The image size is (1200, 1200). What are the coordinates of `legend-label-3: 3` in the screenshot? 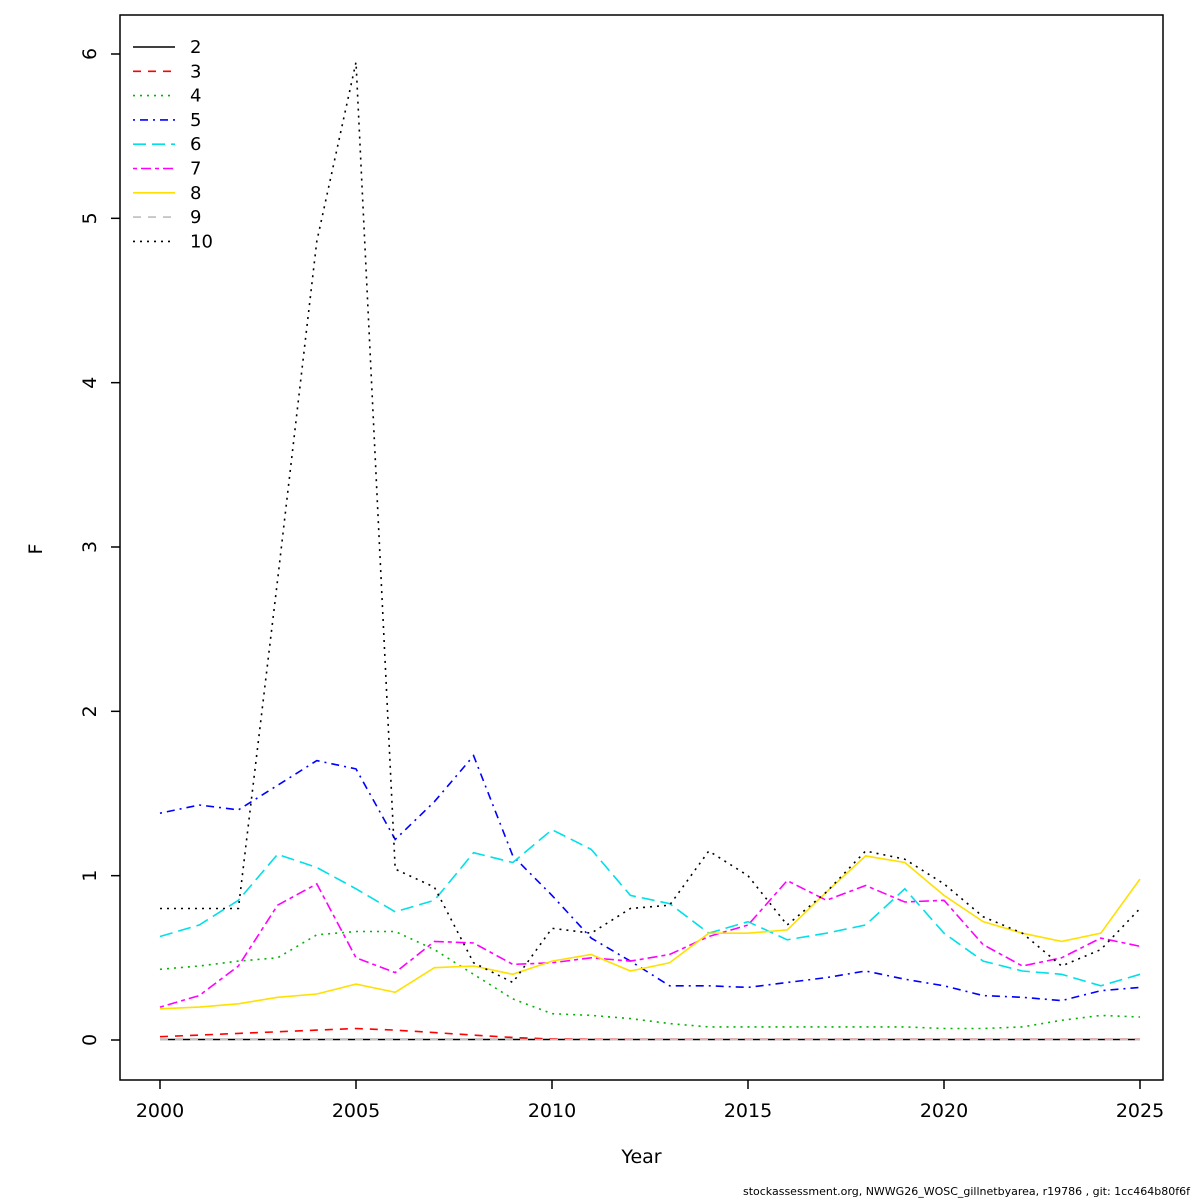 It's located at (195, 71).